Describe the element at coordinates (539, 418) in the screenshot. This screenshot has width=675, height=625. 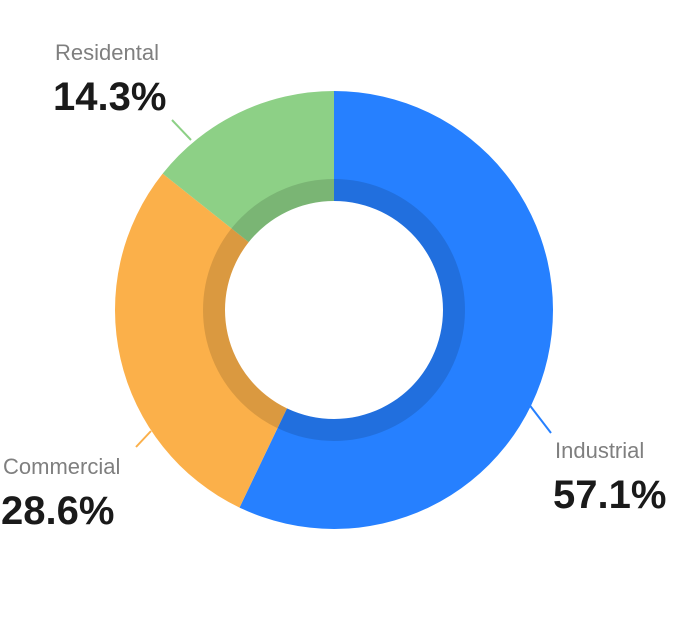
I see `leader-line-industrial` at that location.